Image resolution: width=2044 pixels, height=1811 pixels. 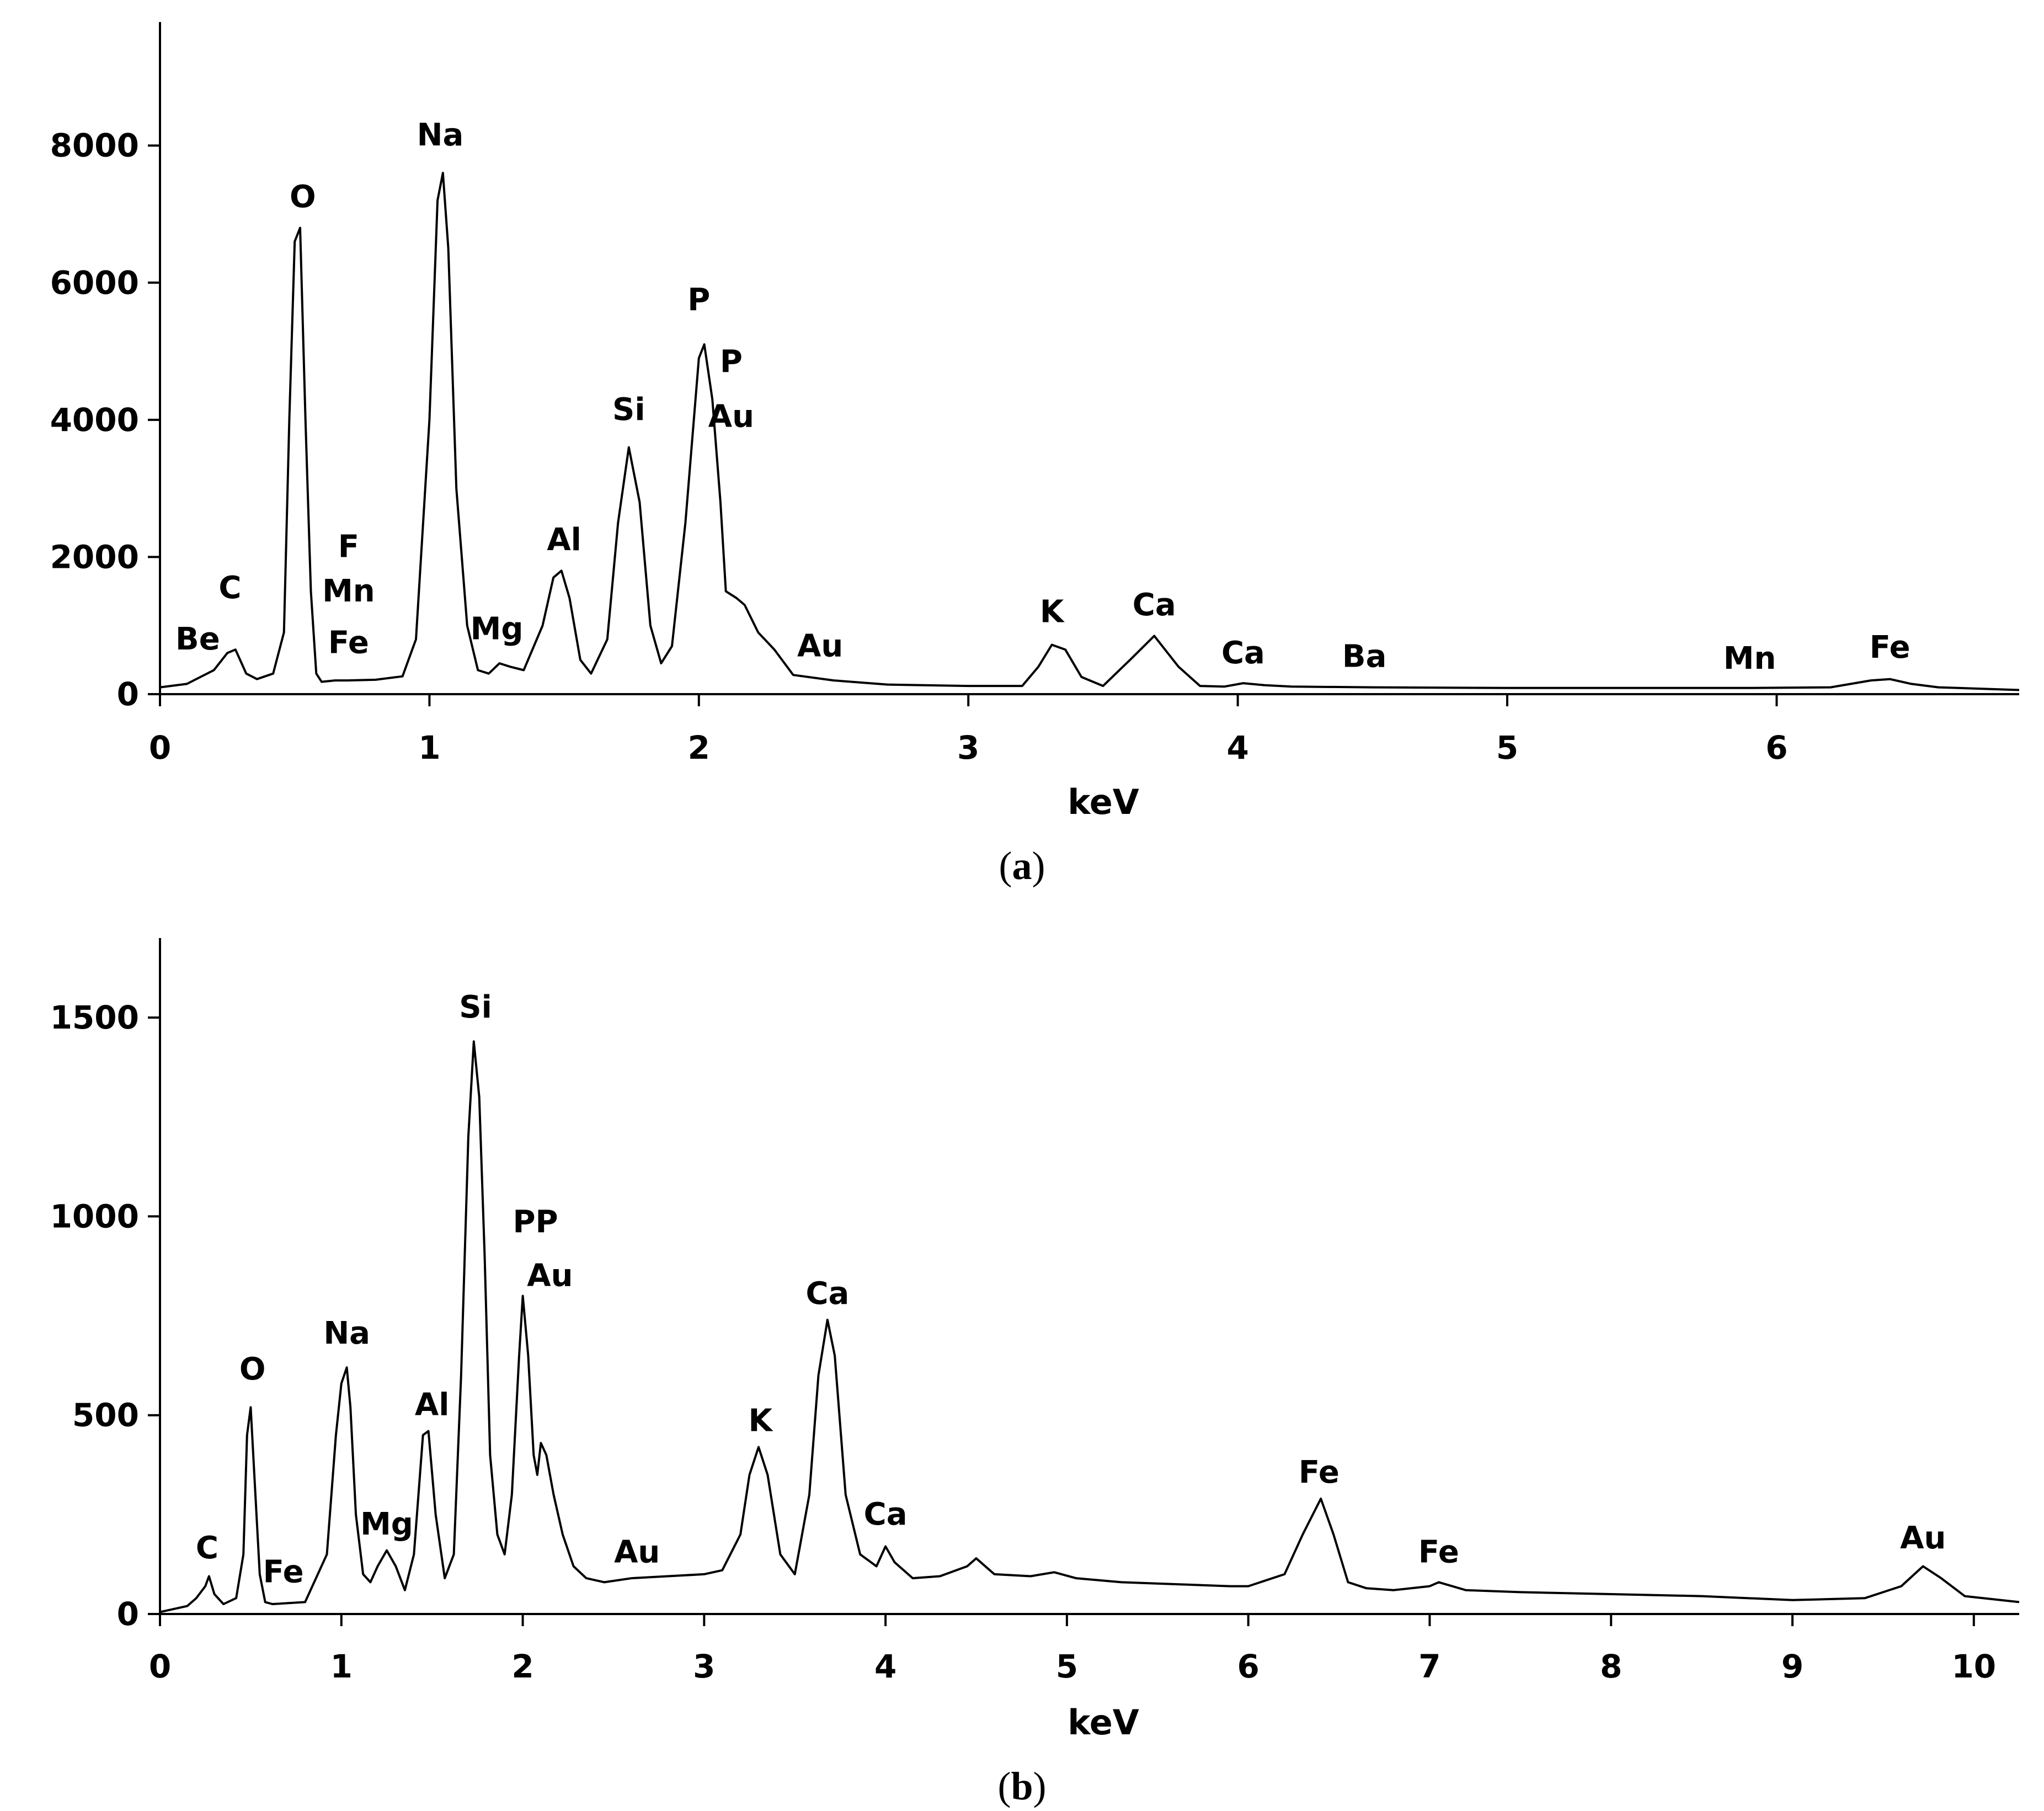 I want to click on peak-label: PP, so click(x=535, y=1222).